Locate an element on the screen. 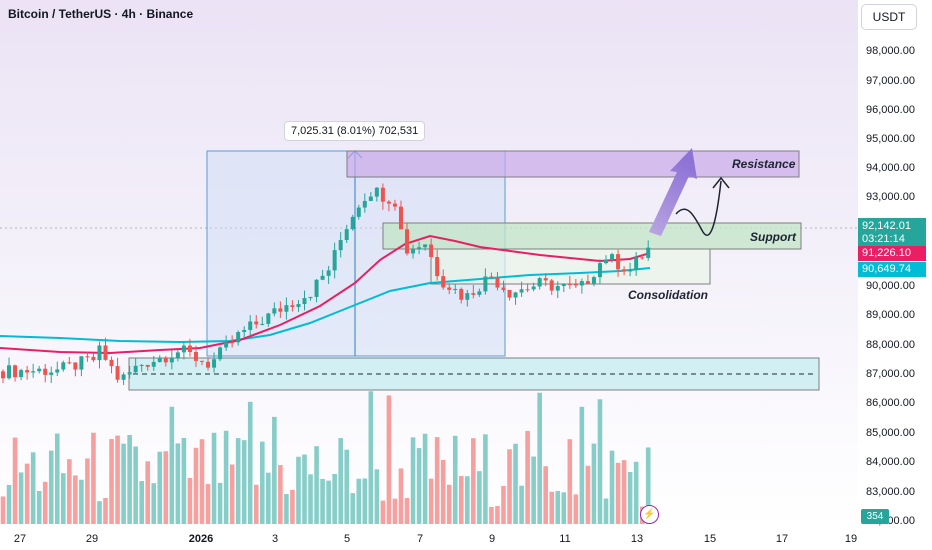 The width and height of the screenshot is (932, 550). measure-tooltip: 7,025.31 (8.01%) 702,531 is located at coordinates (355, 131).